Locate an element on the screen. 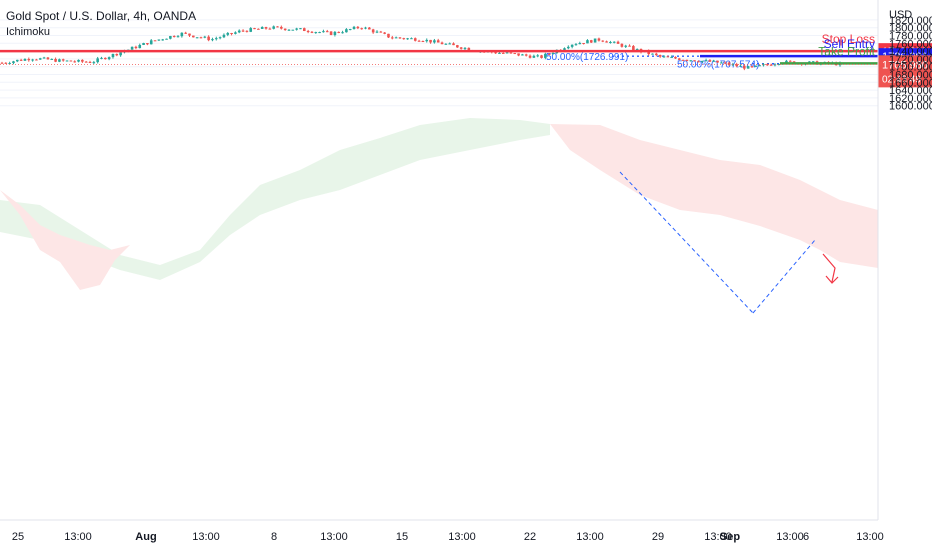  y-tick-label: 1600.000 is located at coordinates (910, 107).